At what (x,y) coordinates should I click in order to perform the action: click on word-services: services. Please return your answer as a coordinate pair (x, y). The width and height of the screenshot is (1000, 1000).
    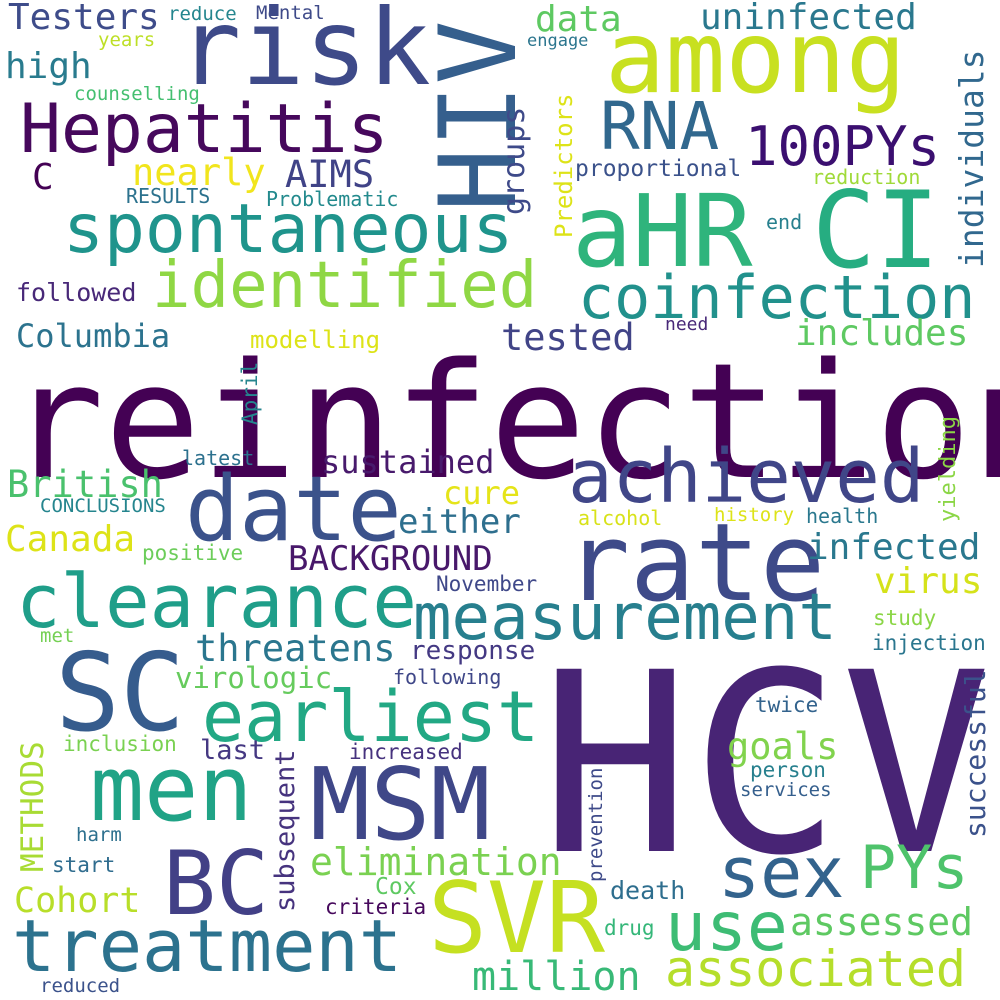
    Looking at the image, I should click on (786, 790).